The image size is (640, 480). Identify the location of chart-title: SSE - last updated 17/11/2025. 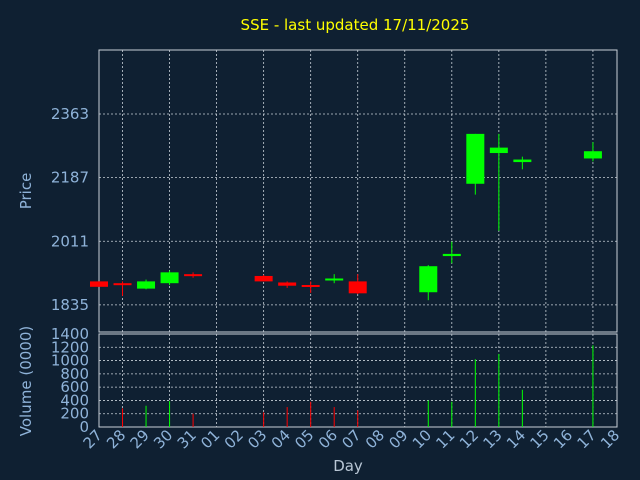
(355, 25).